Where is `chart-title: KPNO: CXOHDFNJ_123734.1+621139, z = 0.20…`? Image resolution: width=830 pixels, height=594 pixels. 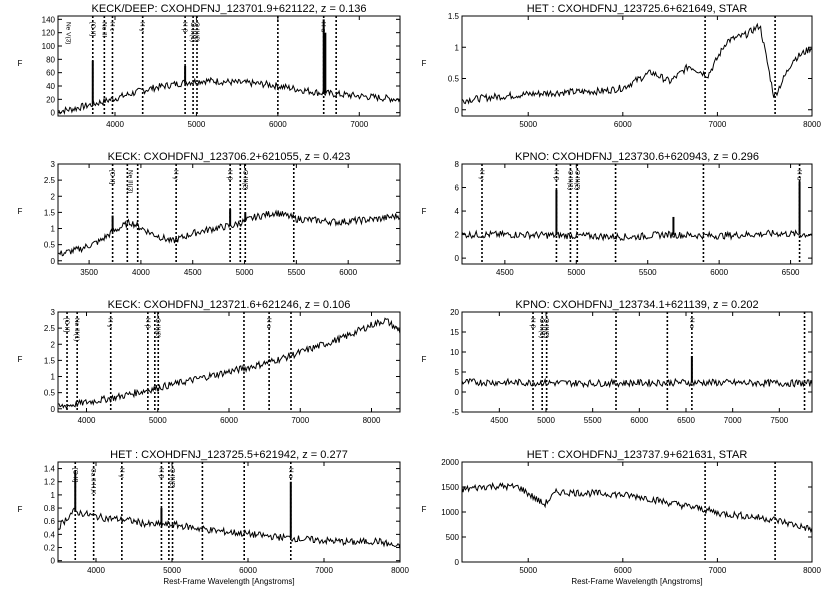
chart-title: KPNO: CXOHDFNJ_123734.1+621139, z = 0.20… is located at coordinates (636, 305).